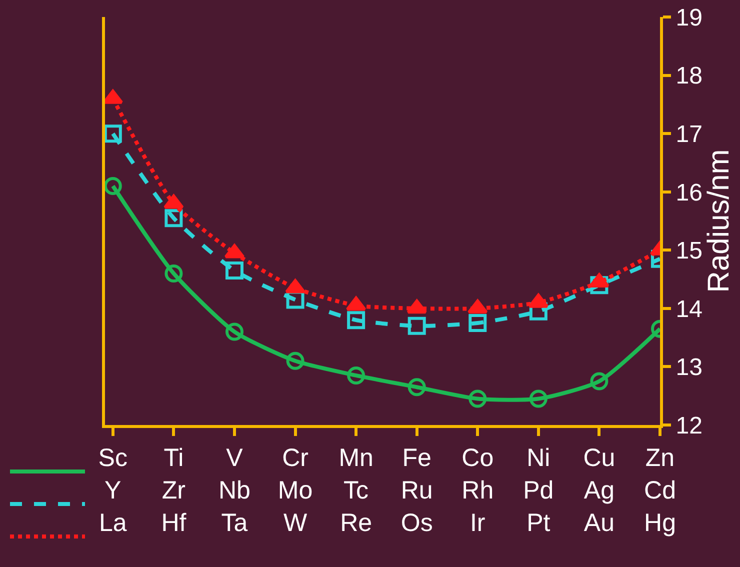  Describe the element at coordinates (689, 251) in the screenshot. I see `y-tick-label: 15` at that location.